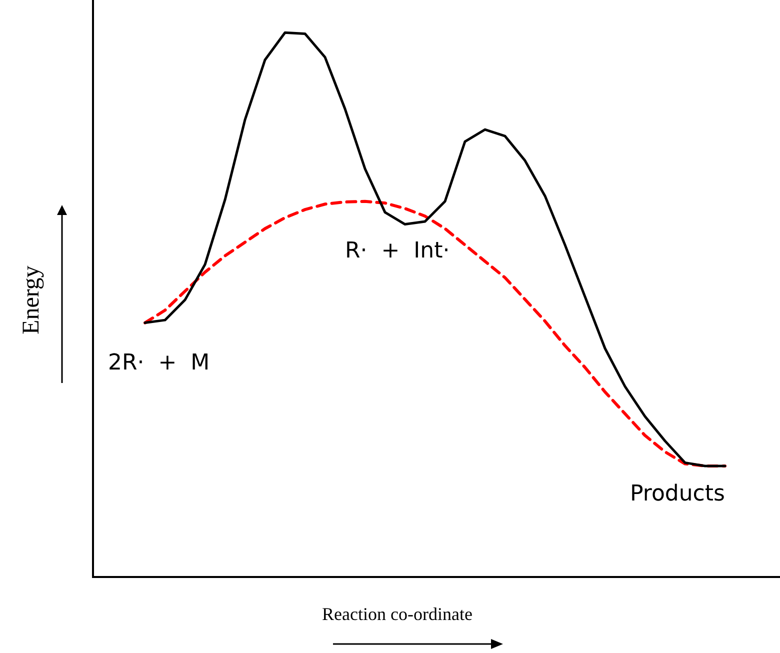  What do you see at coordinates (159, 363) in the screenshot?
I see `annotation: 2R· + M` at bounding box center [159, 363].